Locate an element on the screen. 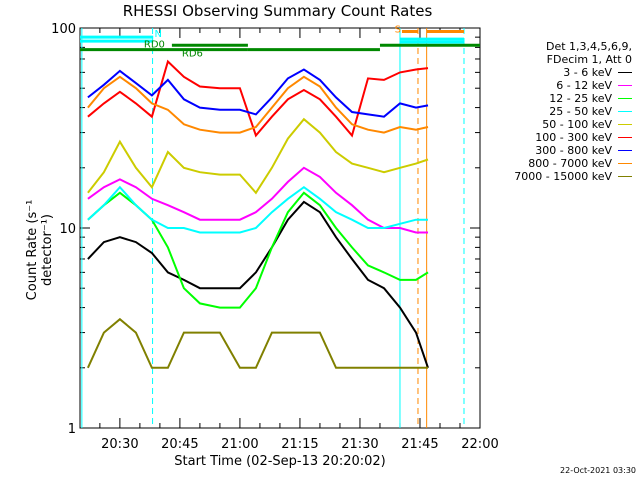  x-tick-label: 21:00 is located at coordinates (239, 444).